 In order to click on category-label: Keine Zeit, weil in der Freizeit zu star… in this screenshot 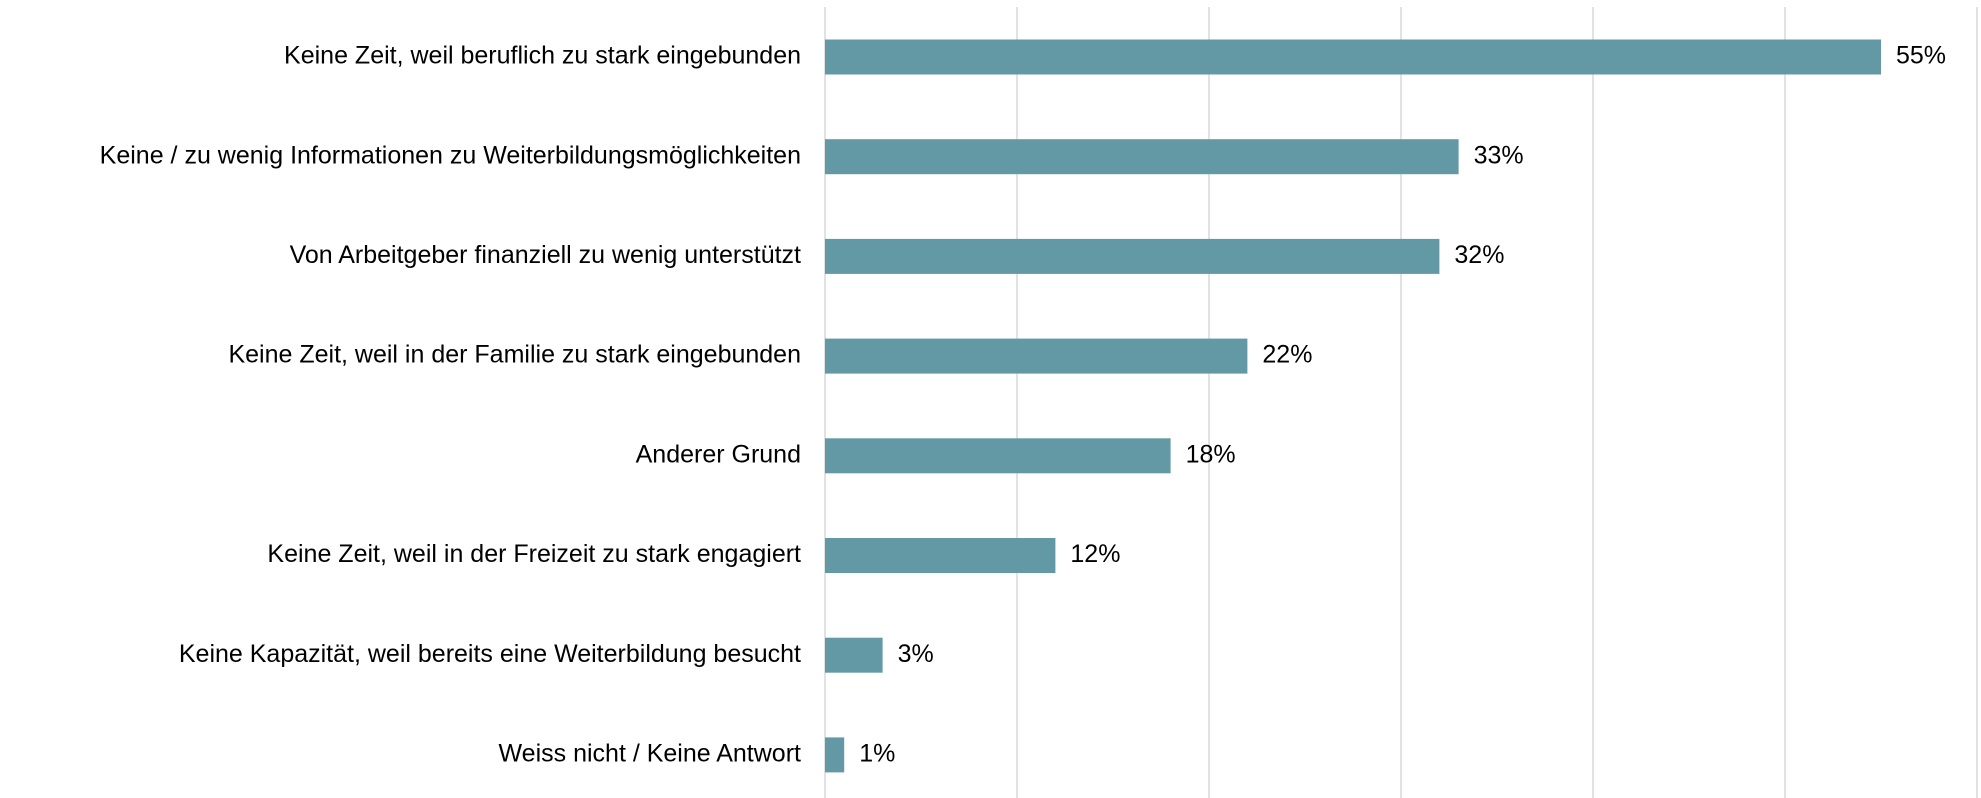, I will do `click(534, 554)`.